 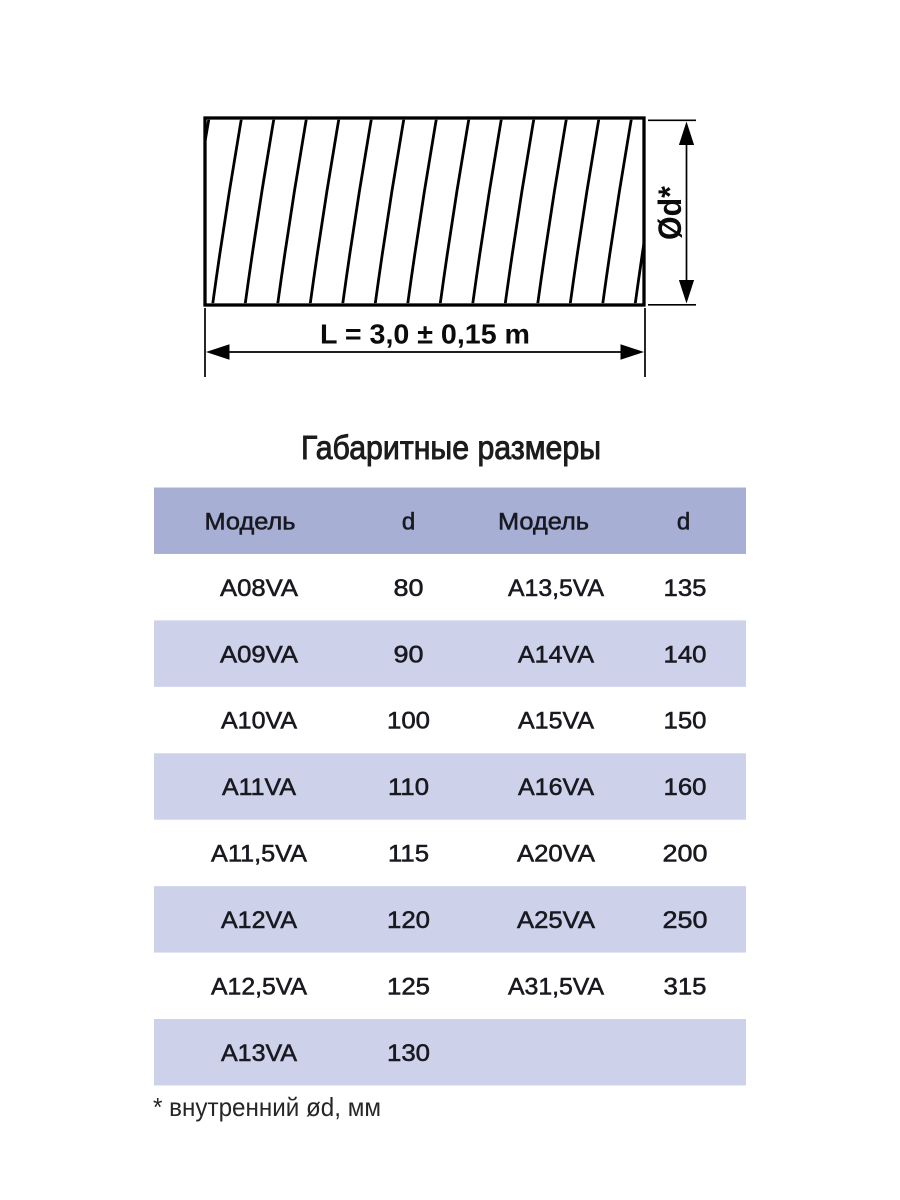 I want to click on svg-text: 125, so click(x=408, y=987).